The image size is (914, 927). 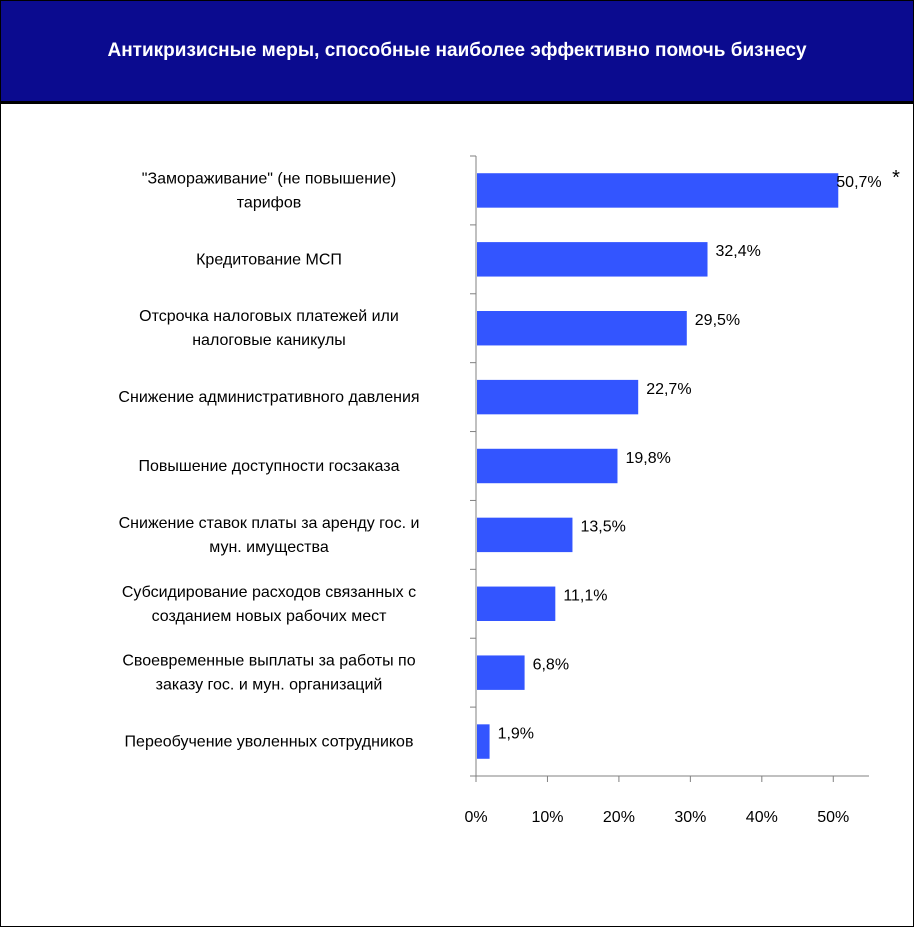 I want to click on category-label-line: заказу гос. и мун. организаций, so click(x=269, y=685).